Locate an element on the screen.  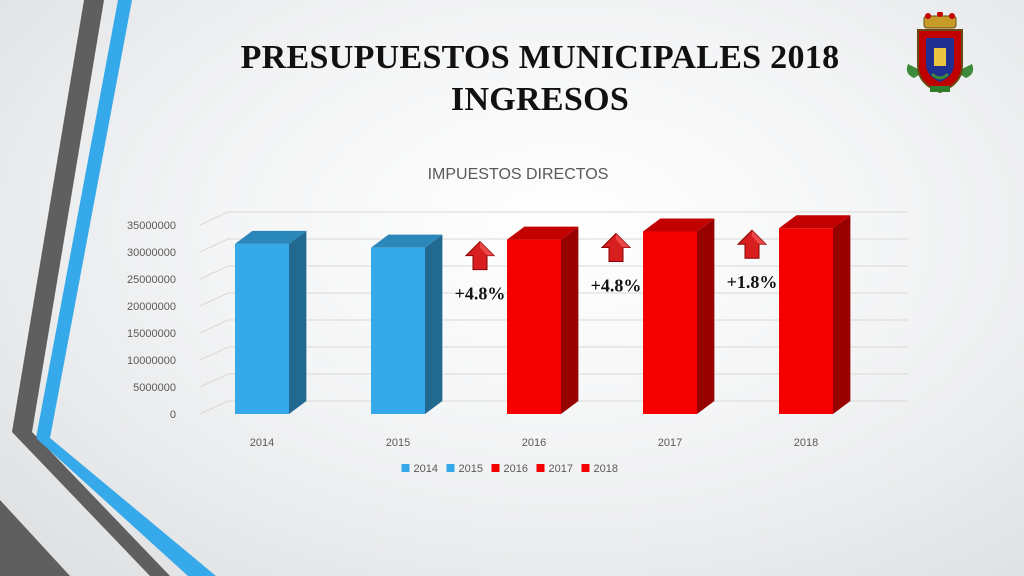
legend: 2014 2015 2016 2017 2018 is located at coordinates (509, 469).